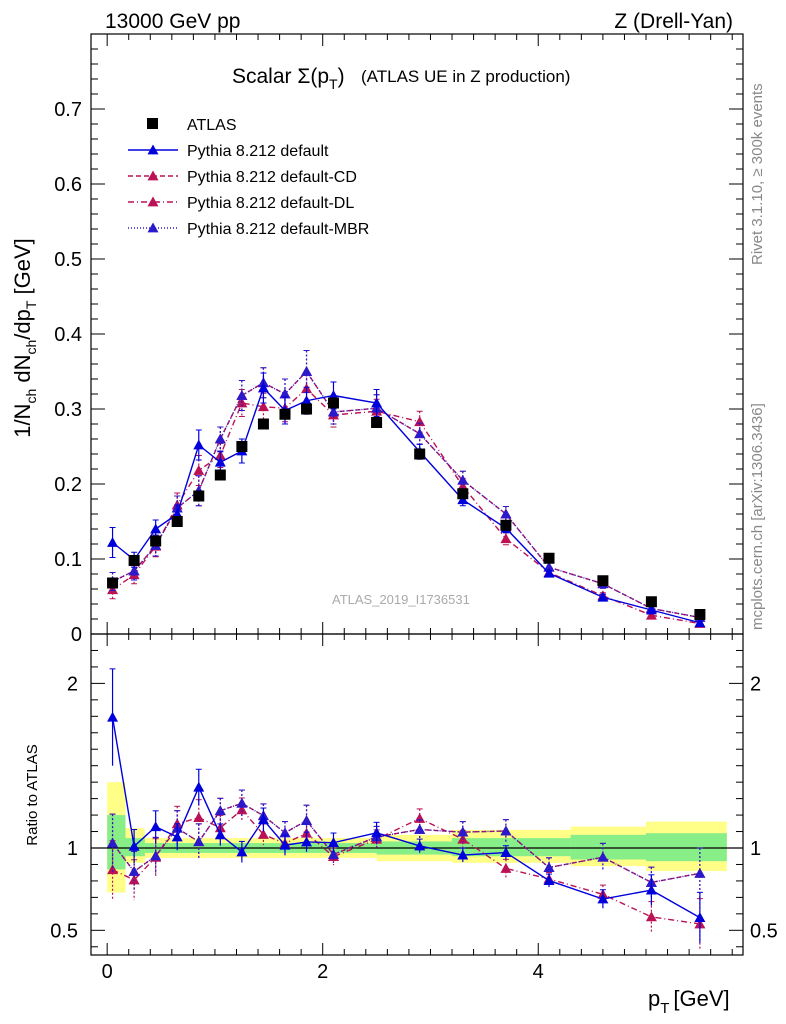 This screenshot has height=1024, width=786. I want to click on y-axis-label: 1/Nch dNch/dpT [GeV], so click(24, 338).